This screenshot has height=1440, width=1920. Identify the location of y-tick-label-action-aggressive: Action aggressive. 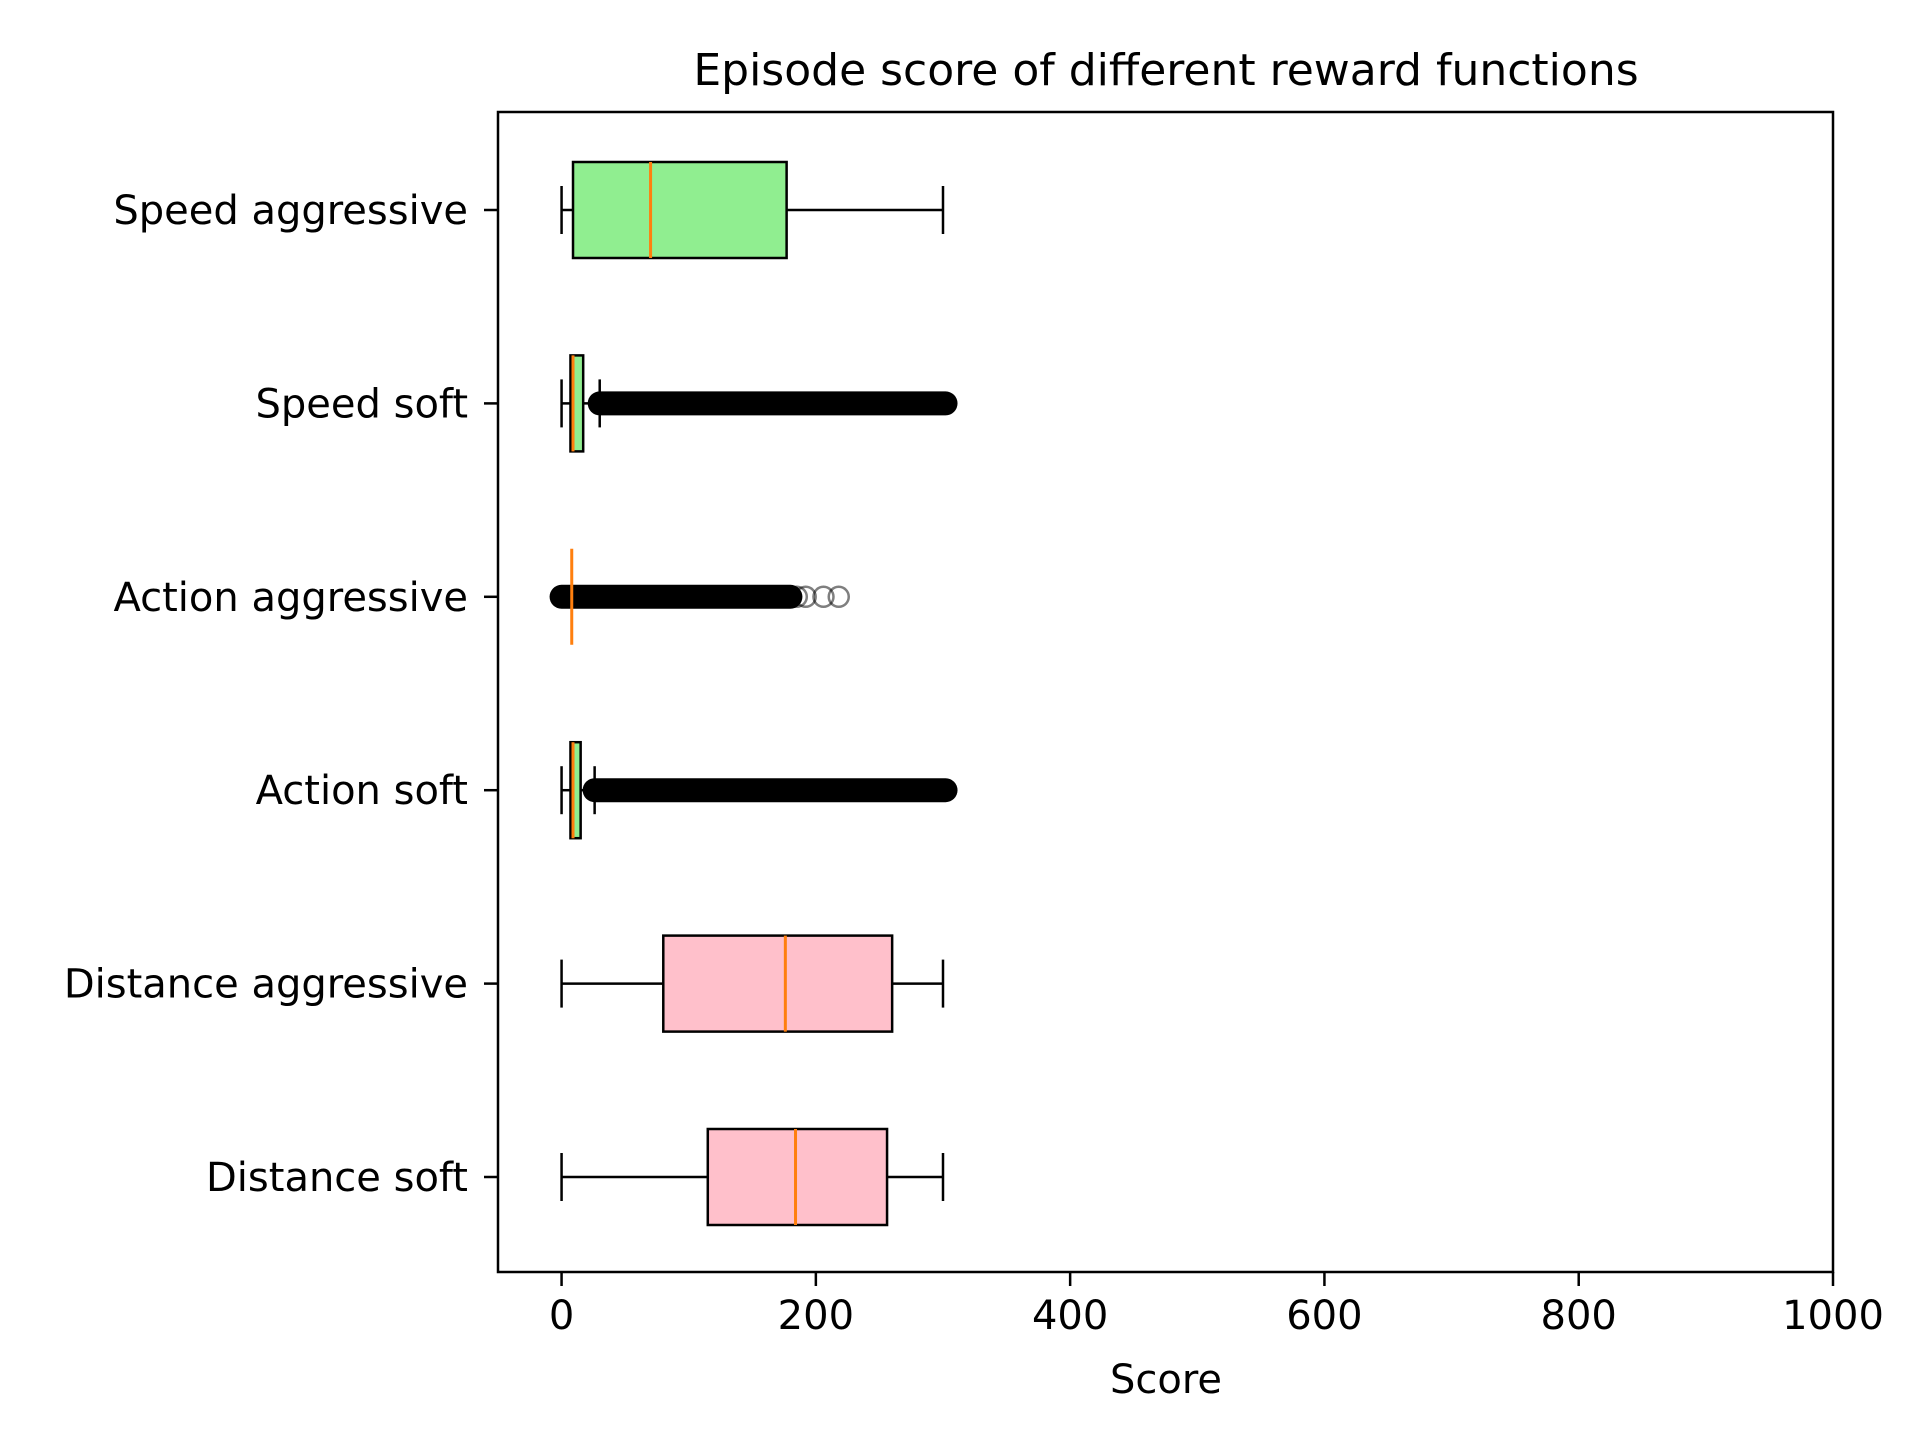
(290, 598).